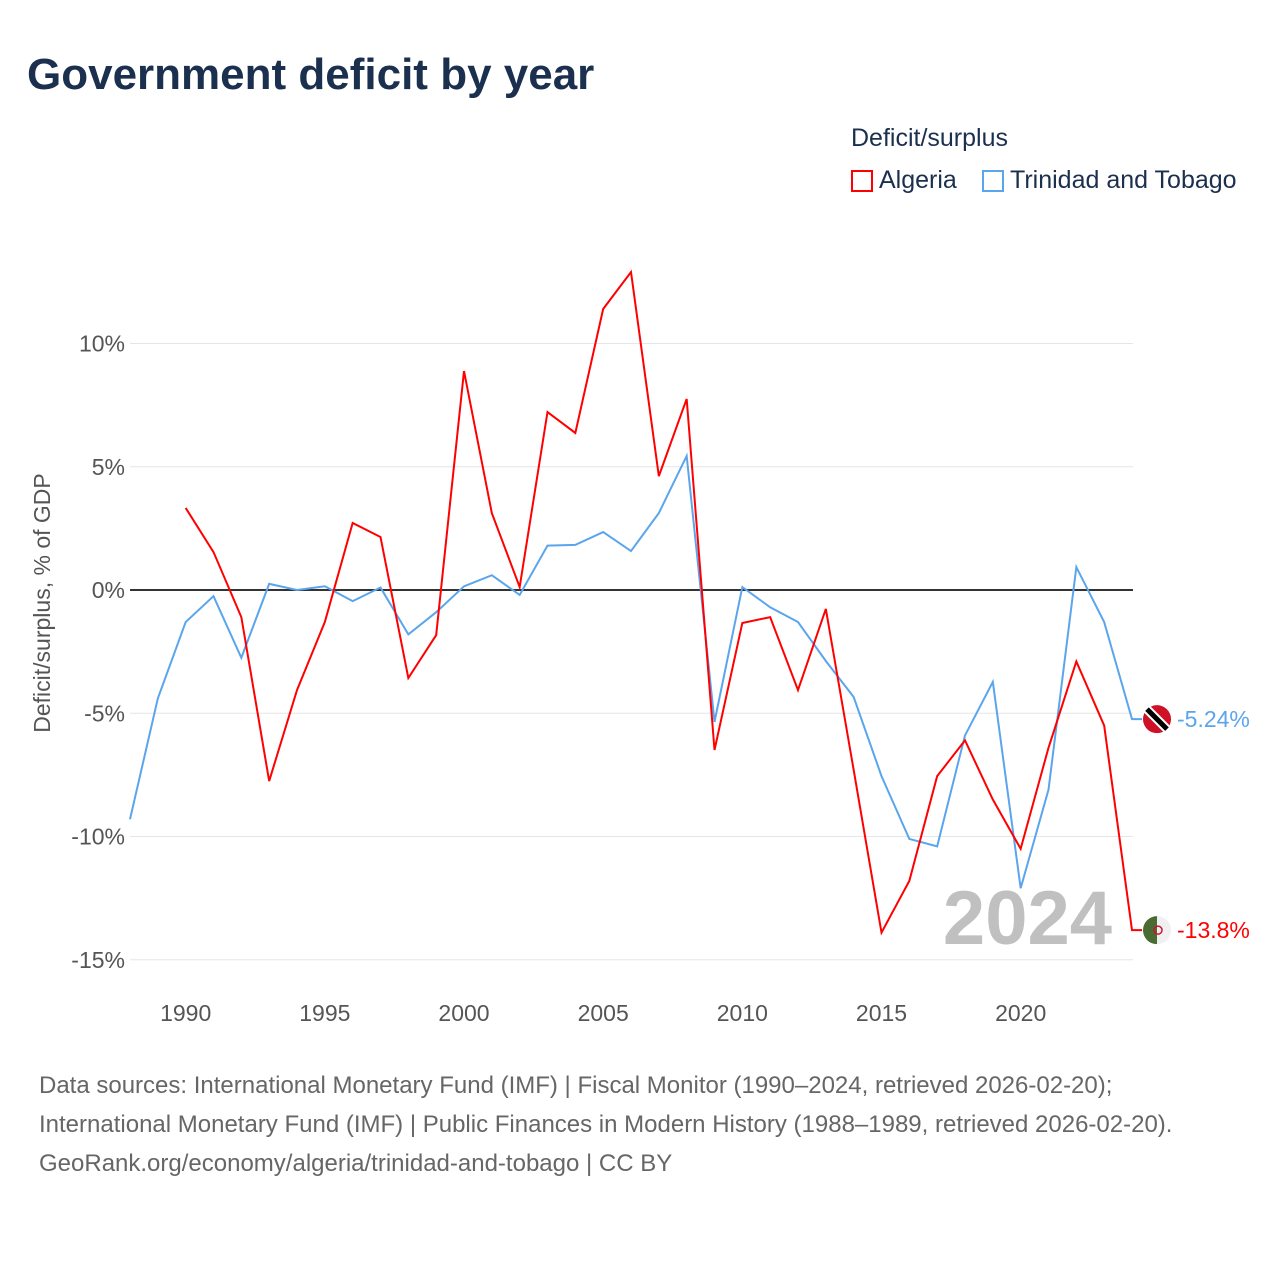 This screenshot has height=1280, width=1280. Describe the element at coordinates (1213, 719) in the screenshot. I see `end-value-label: -5.24%` at that location.